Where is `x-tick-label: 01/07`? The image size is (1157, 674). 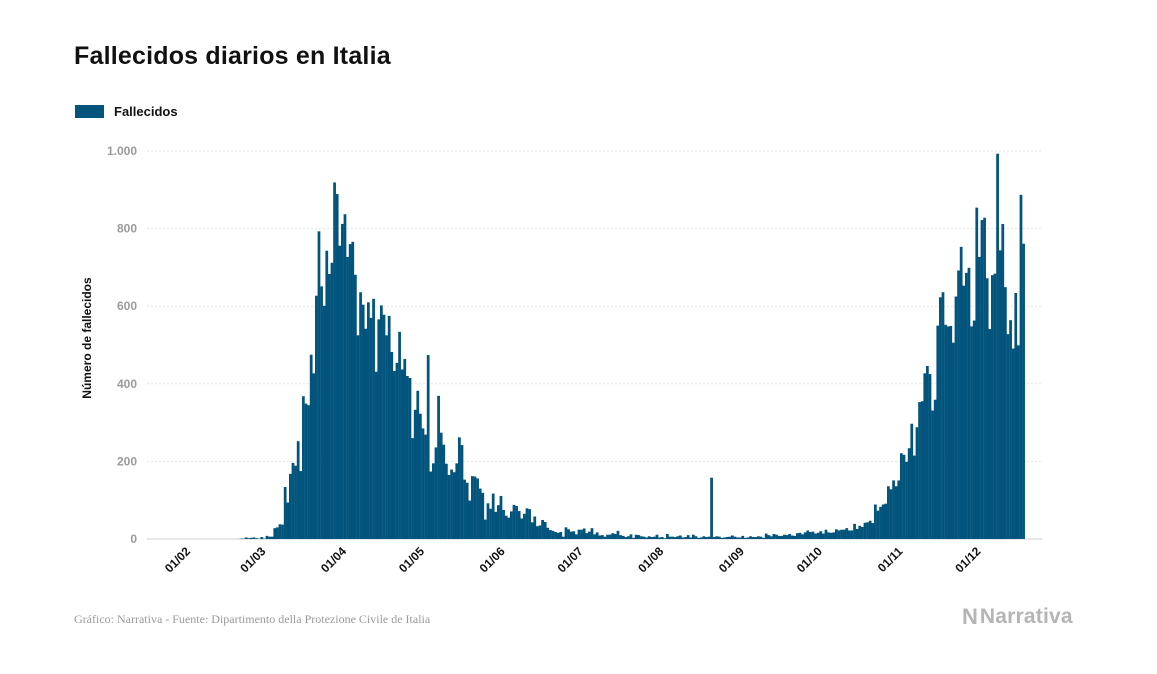 x-tick-label: 01/07 is located at coordinates (570, 559).